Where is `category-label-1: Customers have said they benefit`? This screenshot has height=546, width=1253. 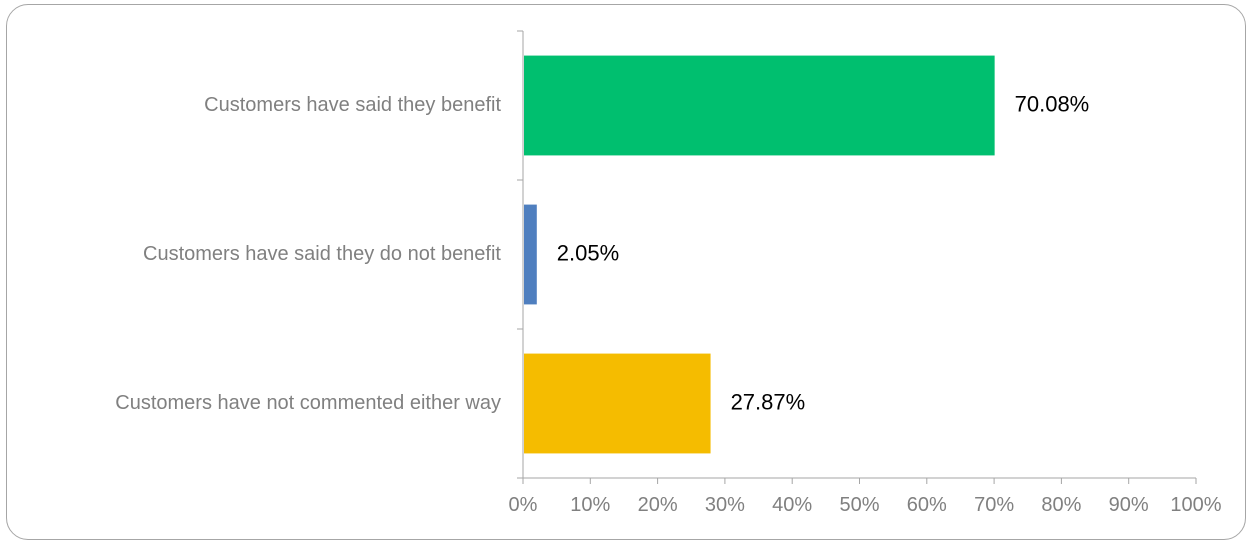 category-label-1: Customers have said they benefit is located at coordinates (352, 105).